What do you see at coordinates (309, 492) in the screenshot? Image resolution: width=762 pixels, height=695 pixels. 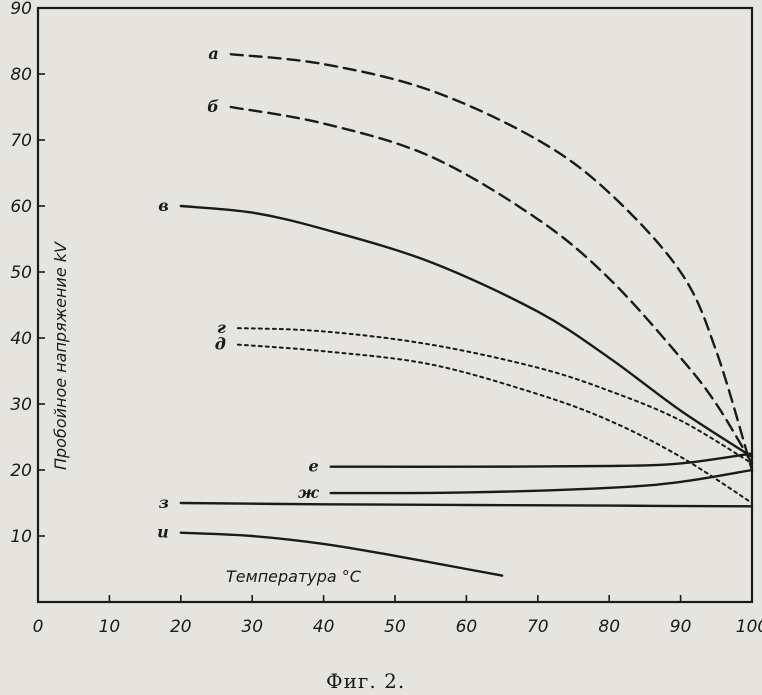 I see `series-label-ж: ж` at bounding box center [309, 492].